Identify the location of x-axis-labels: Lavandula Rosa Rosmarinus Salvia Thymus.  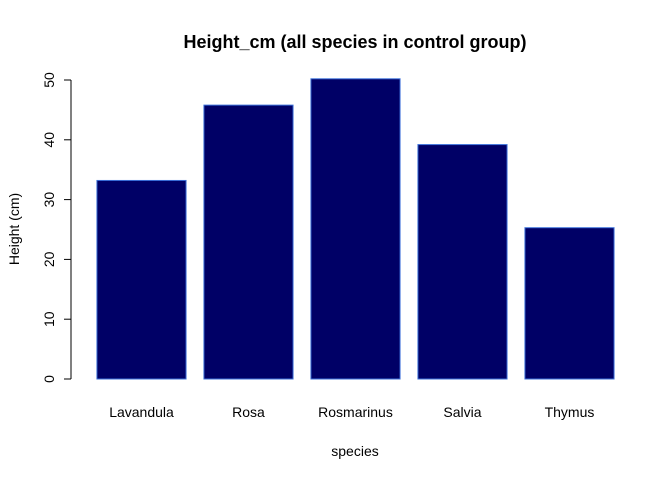
(351, 412).